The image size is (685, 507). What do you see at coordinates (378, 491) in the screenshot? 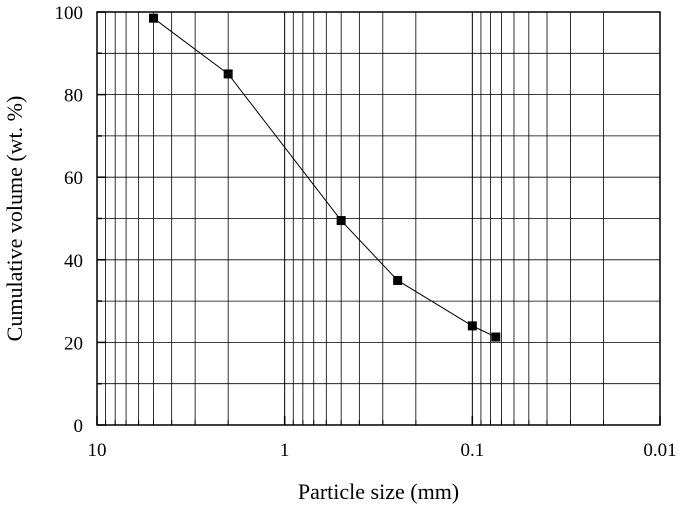
I see `x-axis-title: Particle size (mm)` at bounding box center [378, 491].